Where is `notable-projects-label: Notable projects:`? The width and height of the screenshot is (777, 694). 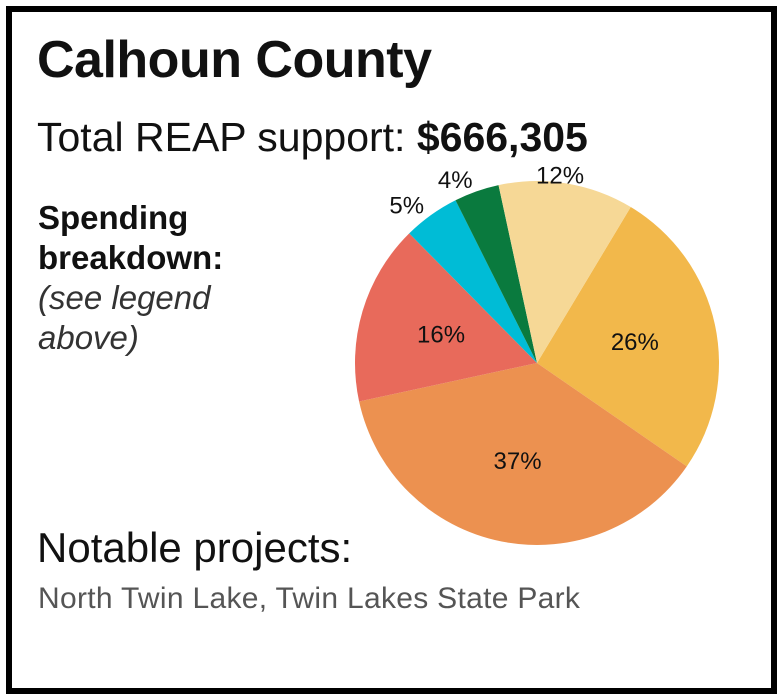 notable-projects-label: Notable projects: is located at coordinates (195, 547).